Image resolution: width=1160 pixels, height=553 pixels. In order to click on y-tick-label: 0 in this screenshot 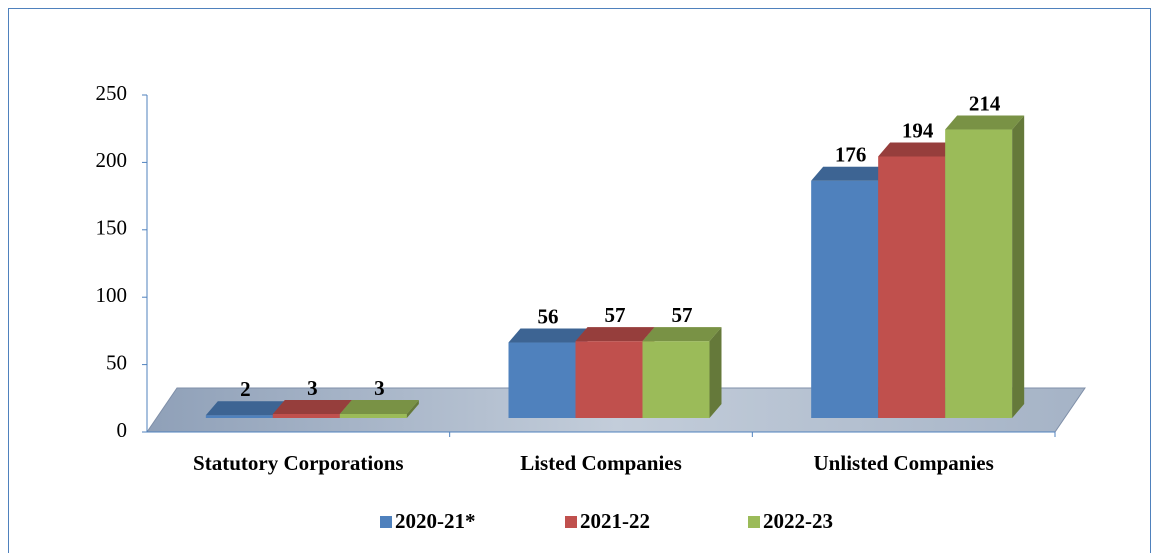, I will do `click(122, 430)`.